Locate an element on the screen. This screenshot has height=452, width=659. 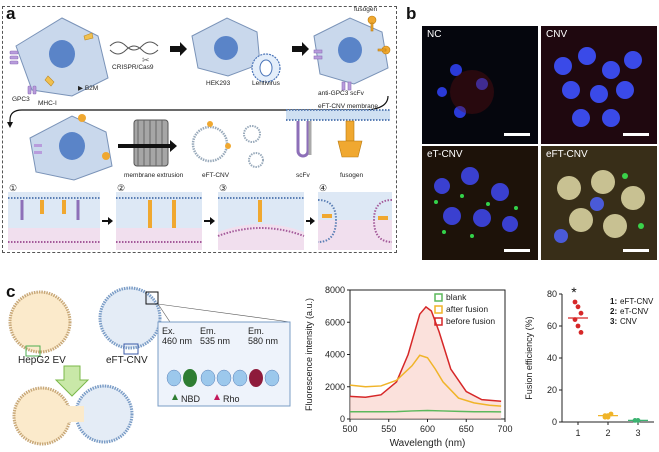
nbd-lipid-icon is located at coordinates (190, 378).